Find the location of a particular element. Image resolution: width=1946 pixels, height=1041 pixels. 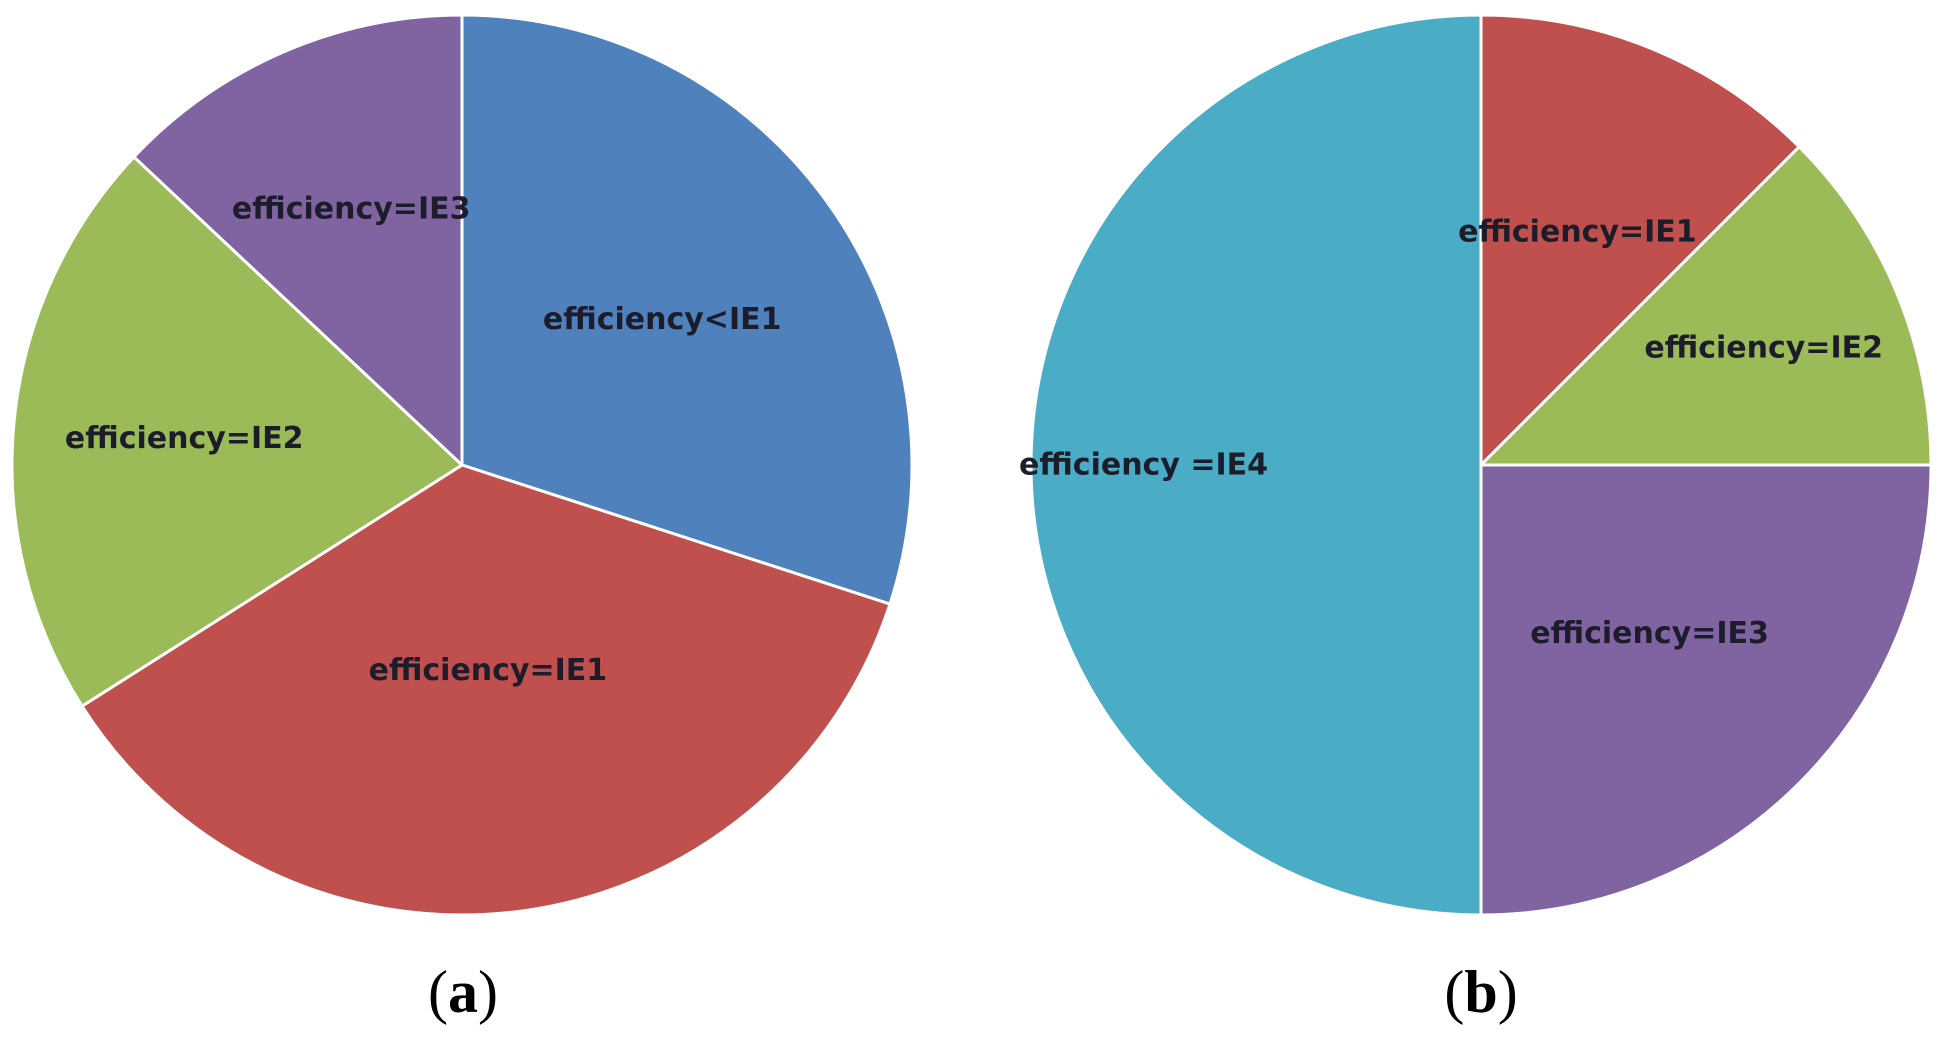

pie-a-label-efficiency-eq-ie1: efficiency=IE1 is located at coordinates (488, 670).